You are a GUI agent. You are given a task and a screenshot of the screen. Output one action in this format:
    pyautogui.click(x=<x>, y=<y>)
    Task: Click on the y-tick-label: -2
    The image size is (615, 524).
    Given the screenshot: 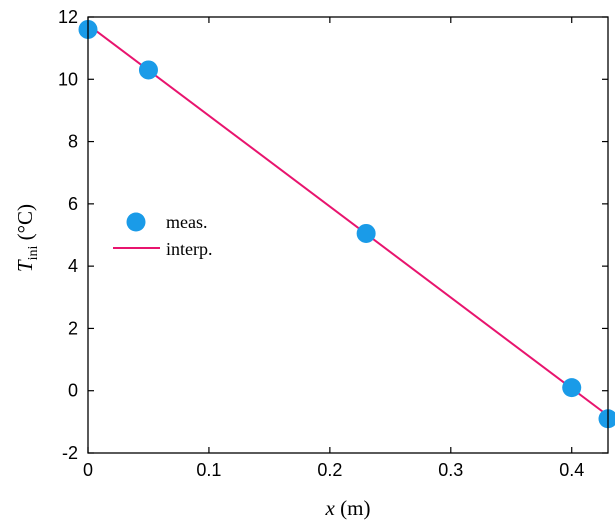 What is the action you would take?
    pyautogui.click(x=70, y=453)
    